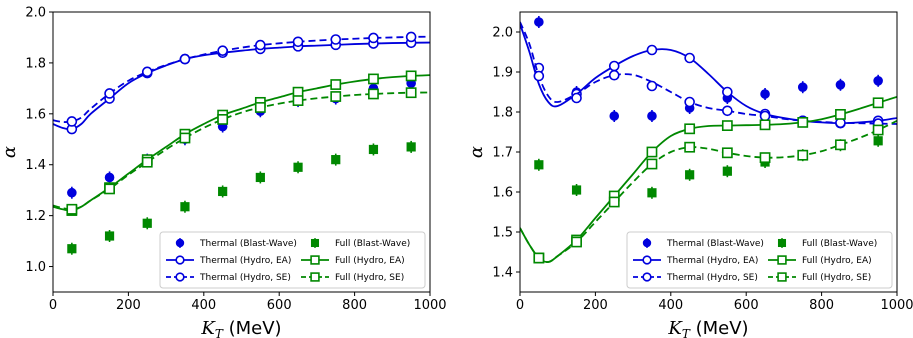 The image size is (913, 338). I want to click on x-tick-label: 200, so click(128, 305).